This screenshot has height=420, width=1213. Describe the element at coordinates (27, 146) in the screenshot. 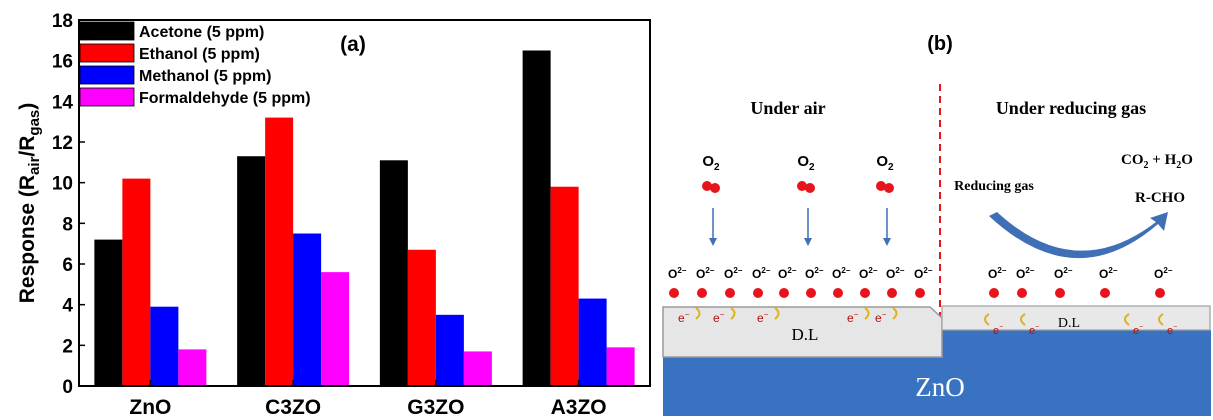

I see `y-axis-label-mid: /R` at that location.